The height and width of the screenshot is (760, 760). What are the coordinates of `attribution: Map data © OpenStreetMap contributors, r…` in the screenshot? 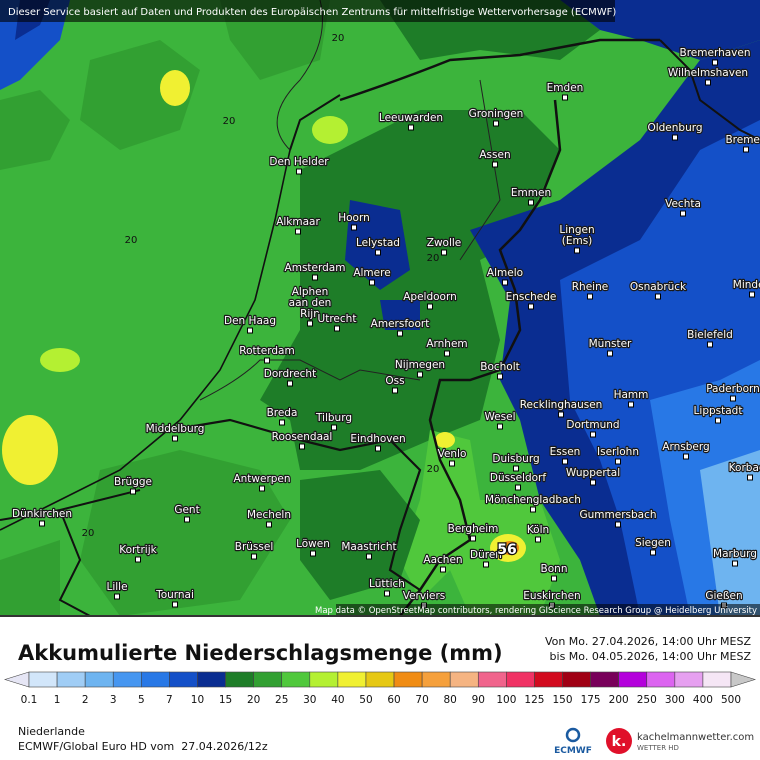 It's located at (536, 611).